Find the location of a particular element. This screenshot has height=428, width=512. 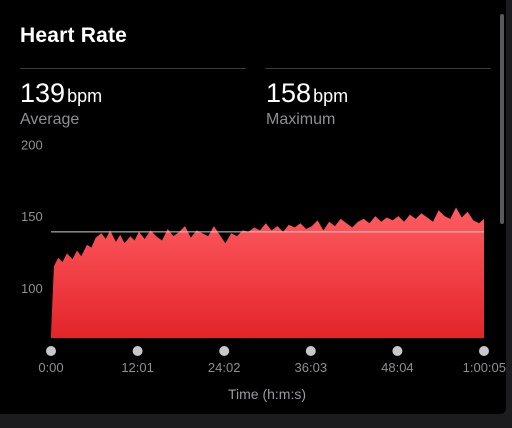

y-tick-label: 150 is located at coordinates (32, 216).